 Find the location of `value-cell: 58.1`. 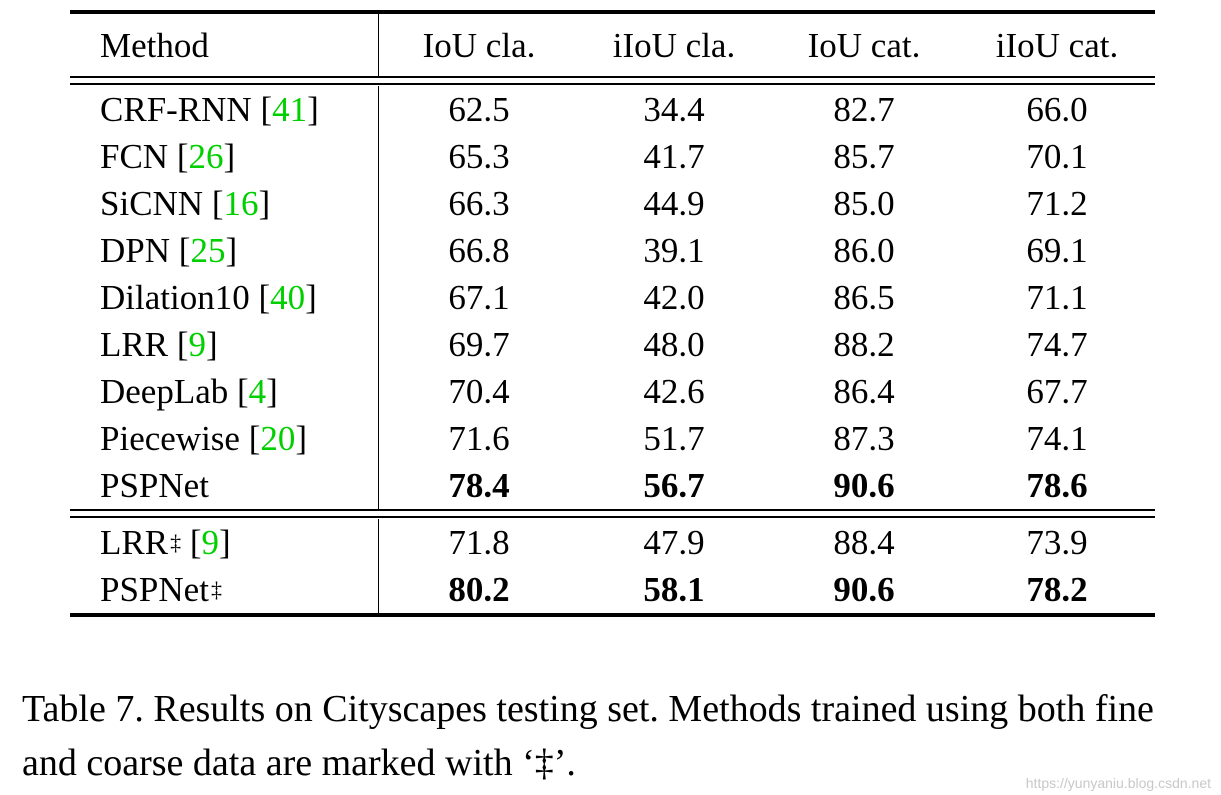

value-cell: 58.1 is located at coordinates (674, 589).